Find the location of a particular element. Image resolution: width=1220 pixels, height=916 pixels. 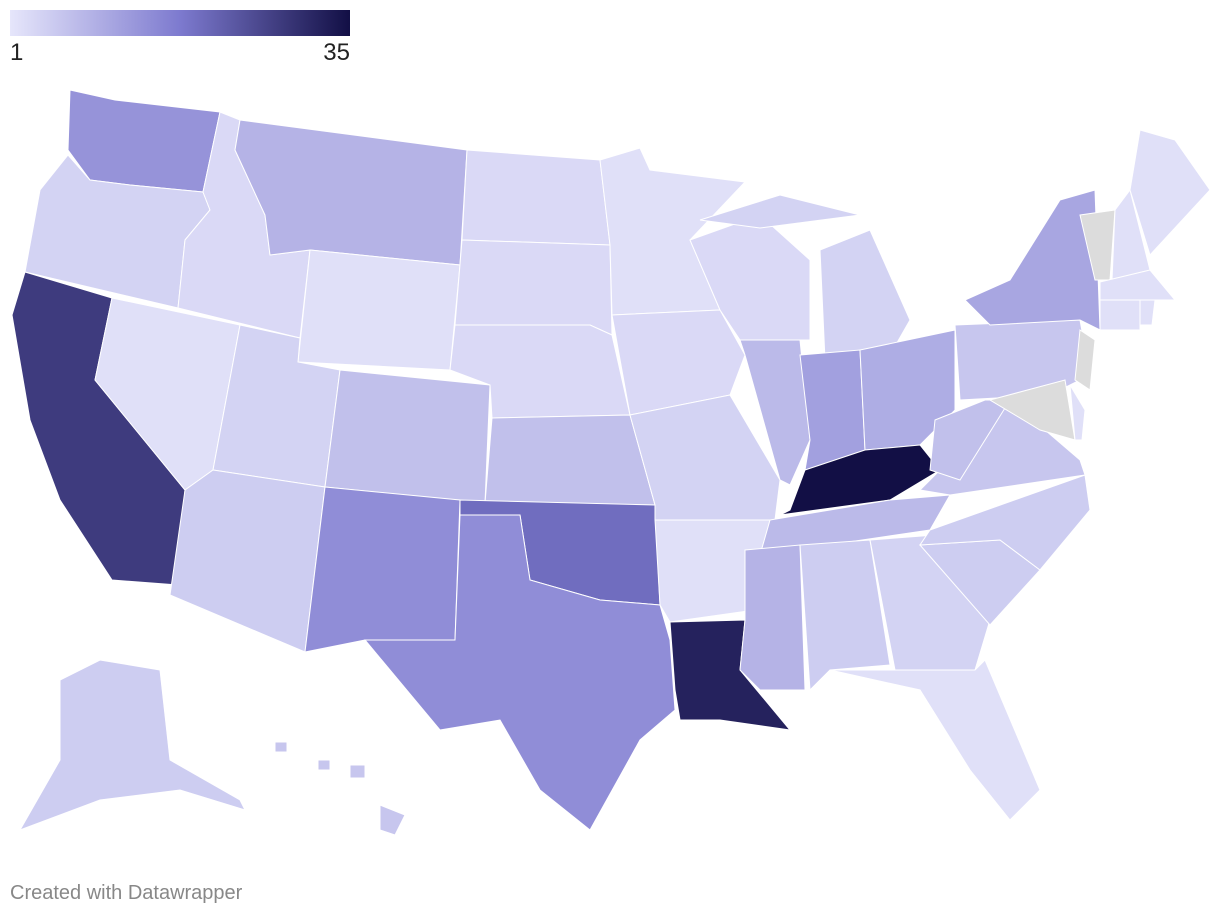

legend-min: 1 is located at coordinates (16, 52).